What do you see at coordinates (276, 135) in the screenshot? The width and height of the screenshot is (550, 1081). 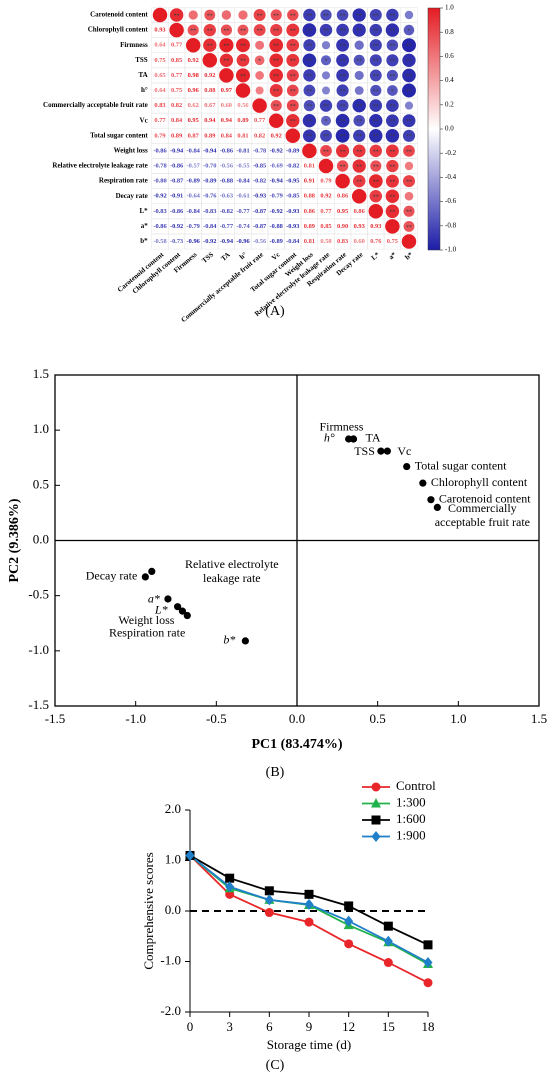 I see `correlation-value: 0.92` at bounding box center [276, 135].